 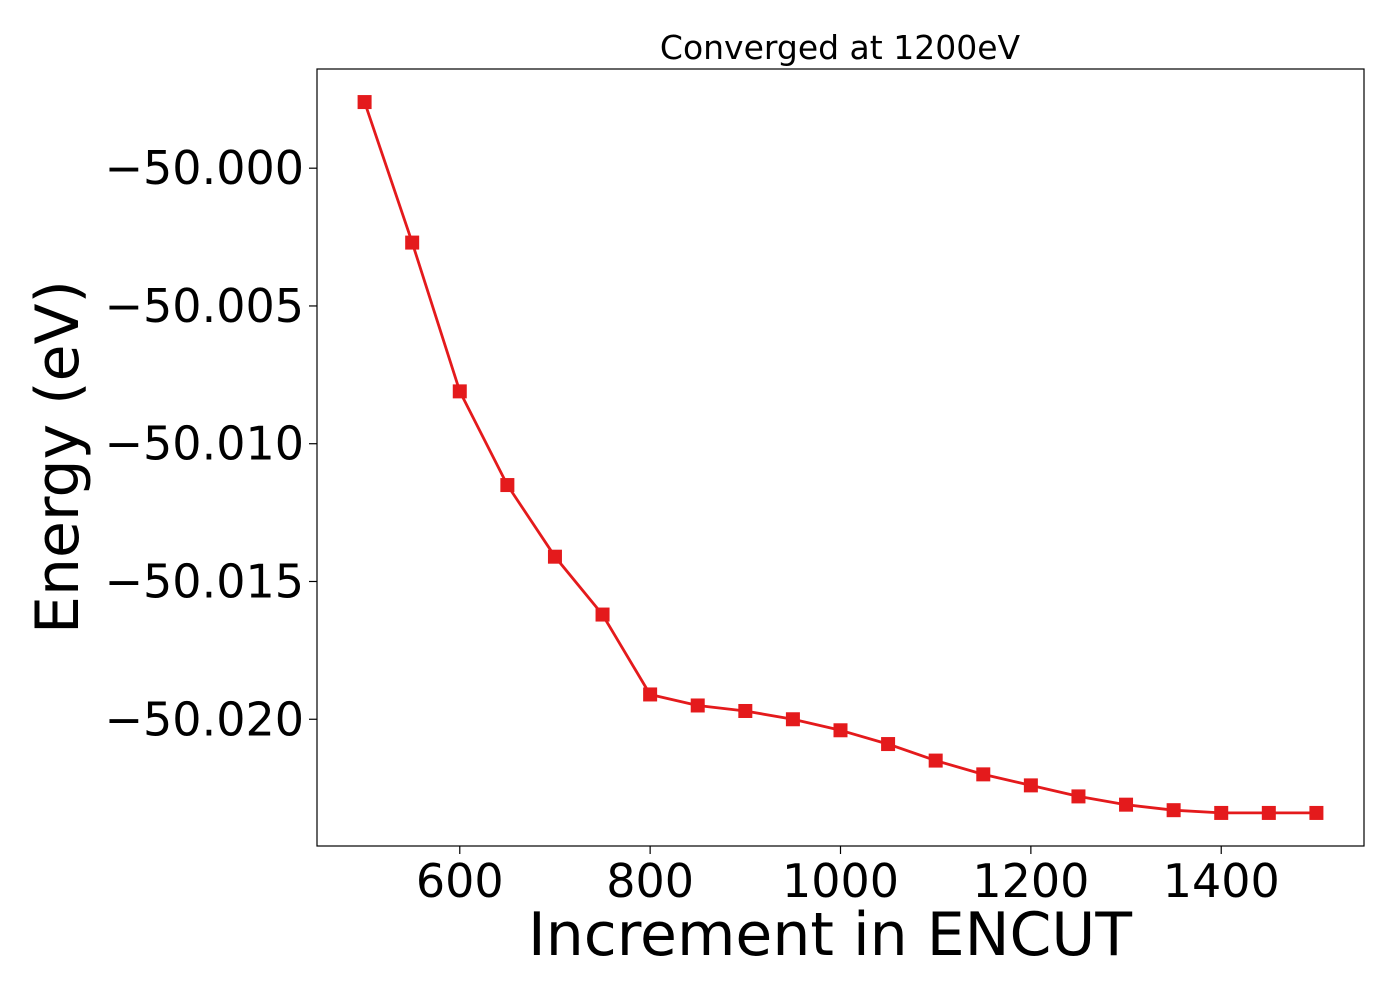 I want to click on y-axis-label: Energy (eV), so click(x=58, y=457).